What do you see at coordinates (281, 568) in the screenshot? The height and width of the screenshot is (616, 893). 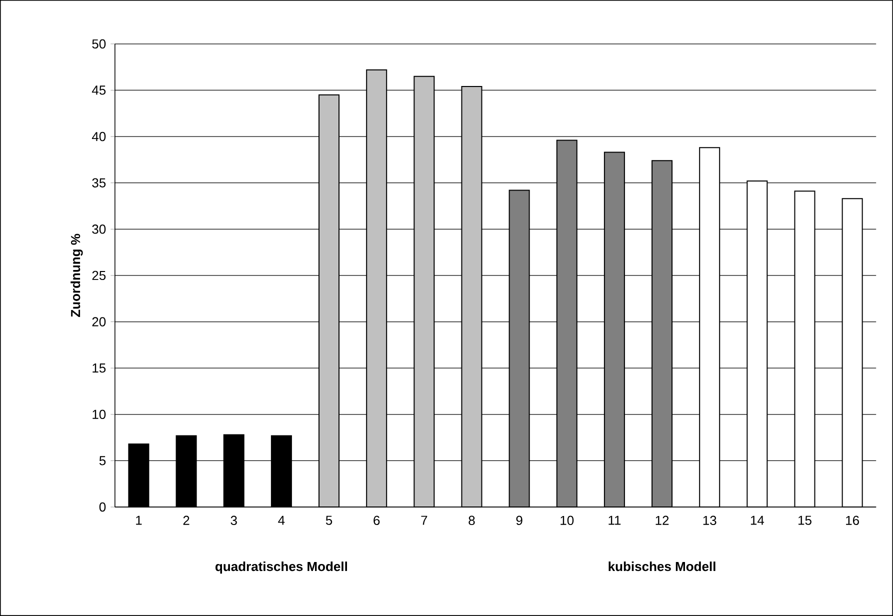 I see `text: quadratisches Modell` at bounding box center [281, 568].